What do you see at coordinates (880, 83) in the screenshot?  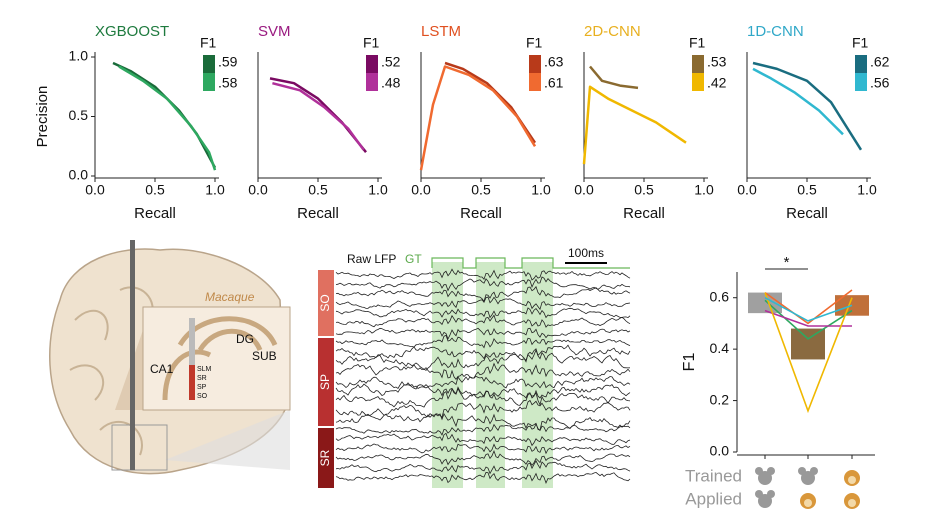 I see `legend-label: .56` at bounding box center [880, 83].